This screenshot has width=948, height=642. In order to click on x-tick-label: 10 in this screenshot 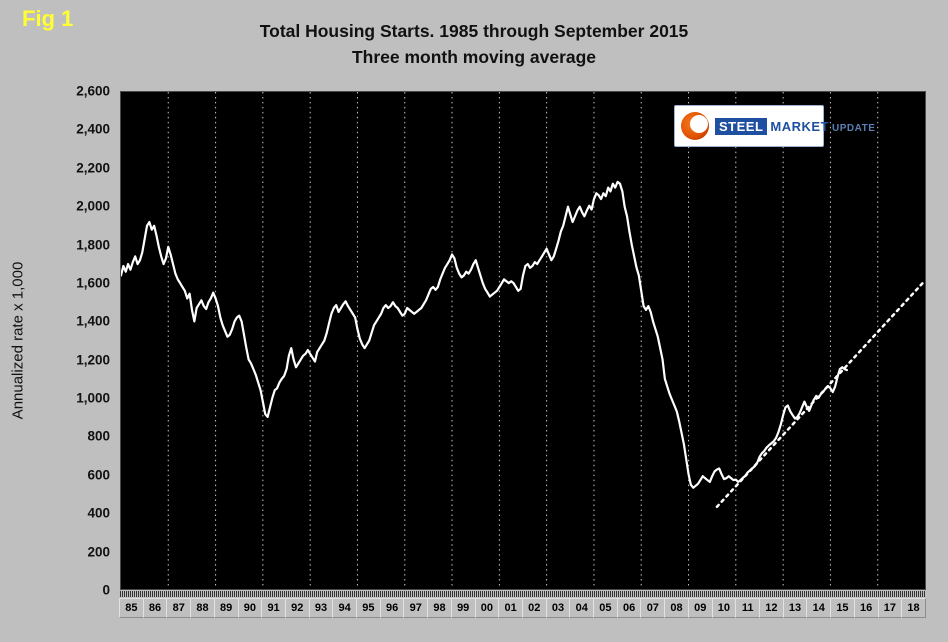, I will do `click(724, 608)`.